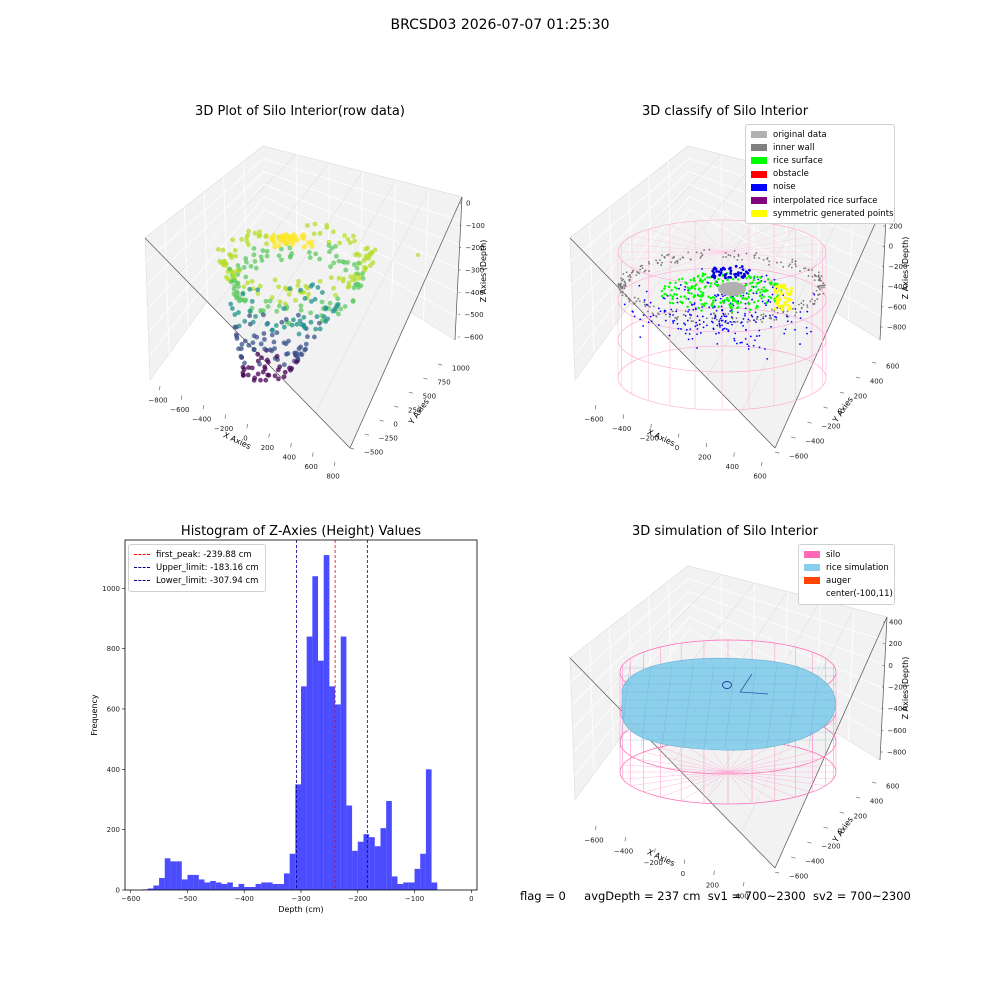  What do you see at coordinates (142, 555) in the screenshot?
I see `legend-line` at bounding box center [142, 555].